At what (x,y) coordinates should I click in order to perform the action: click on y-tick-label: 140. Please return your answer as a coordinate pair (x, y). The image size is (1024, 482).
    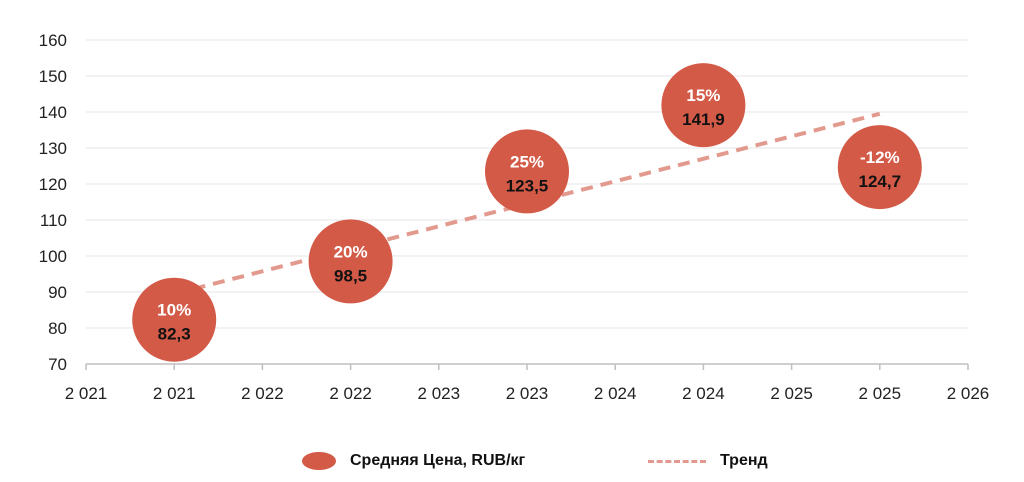
    Looking at the image, I should click on (53, 112).